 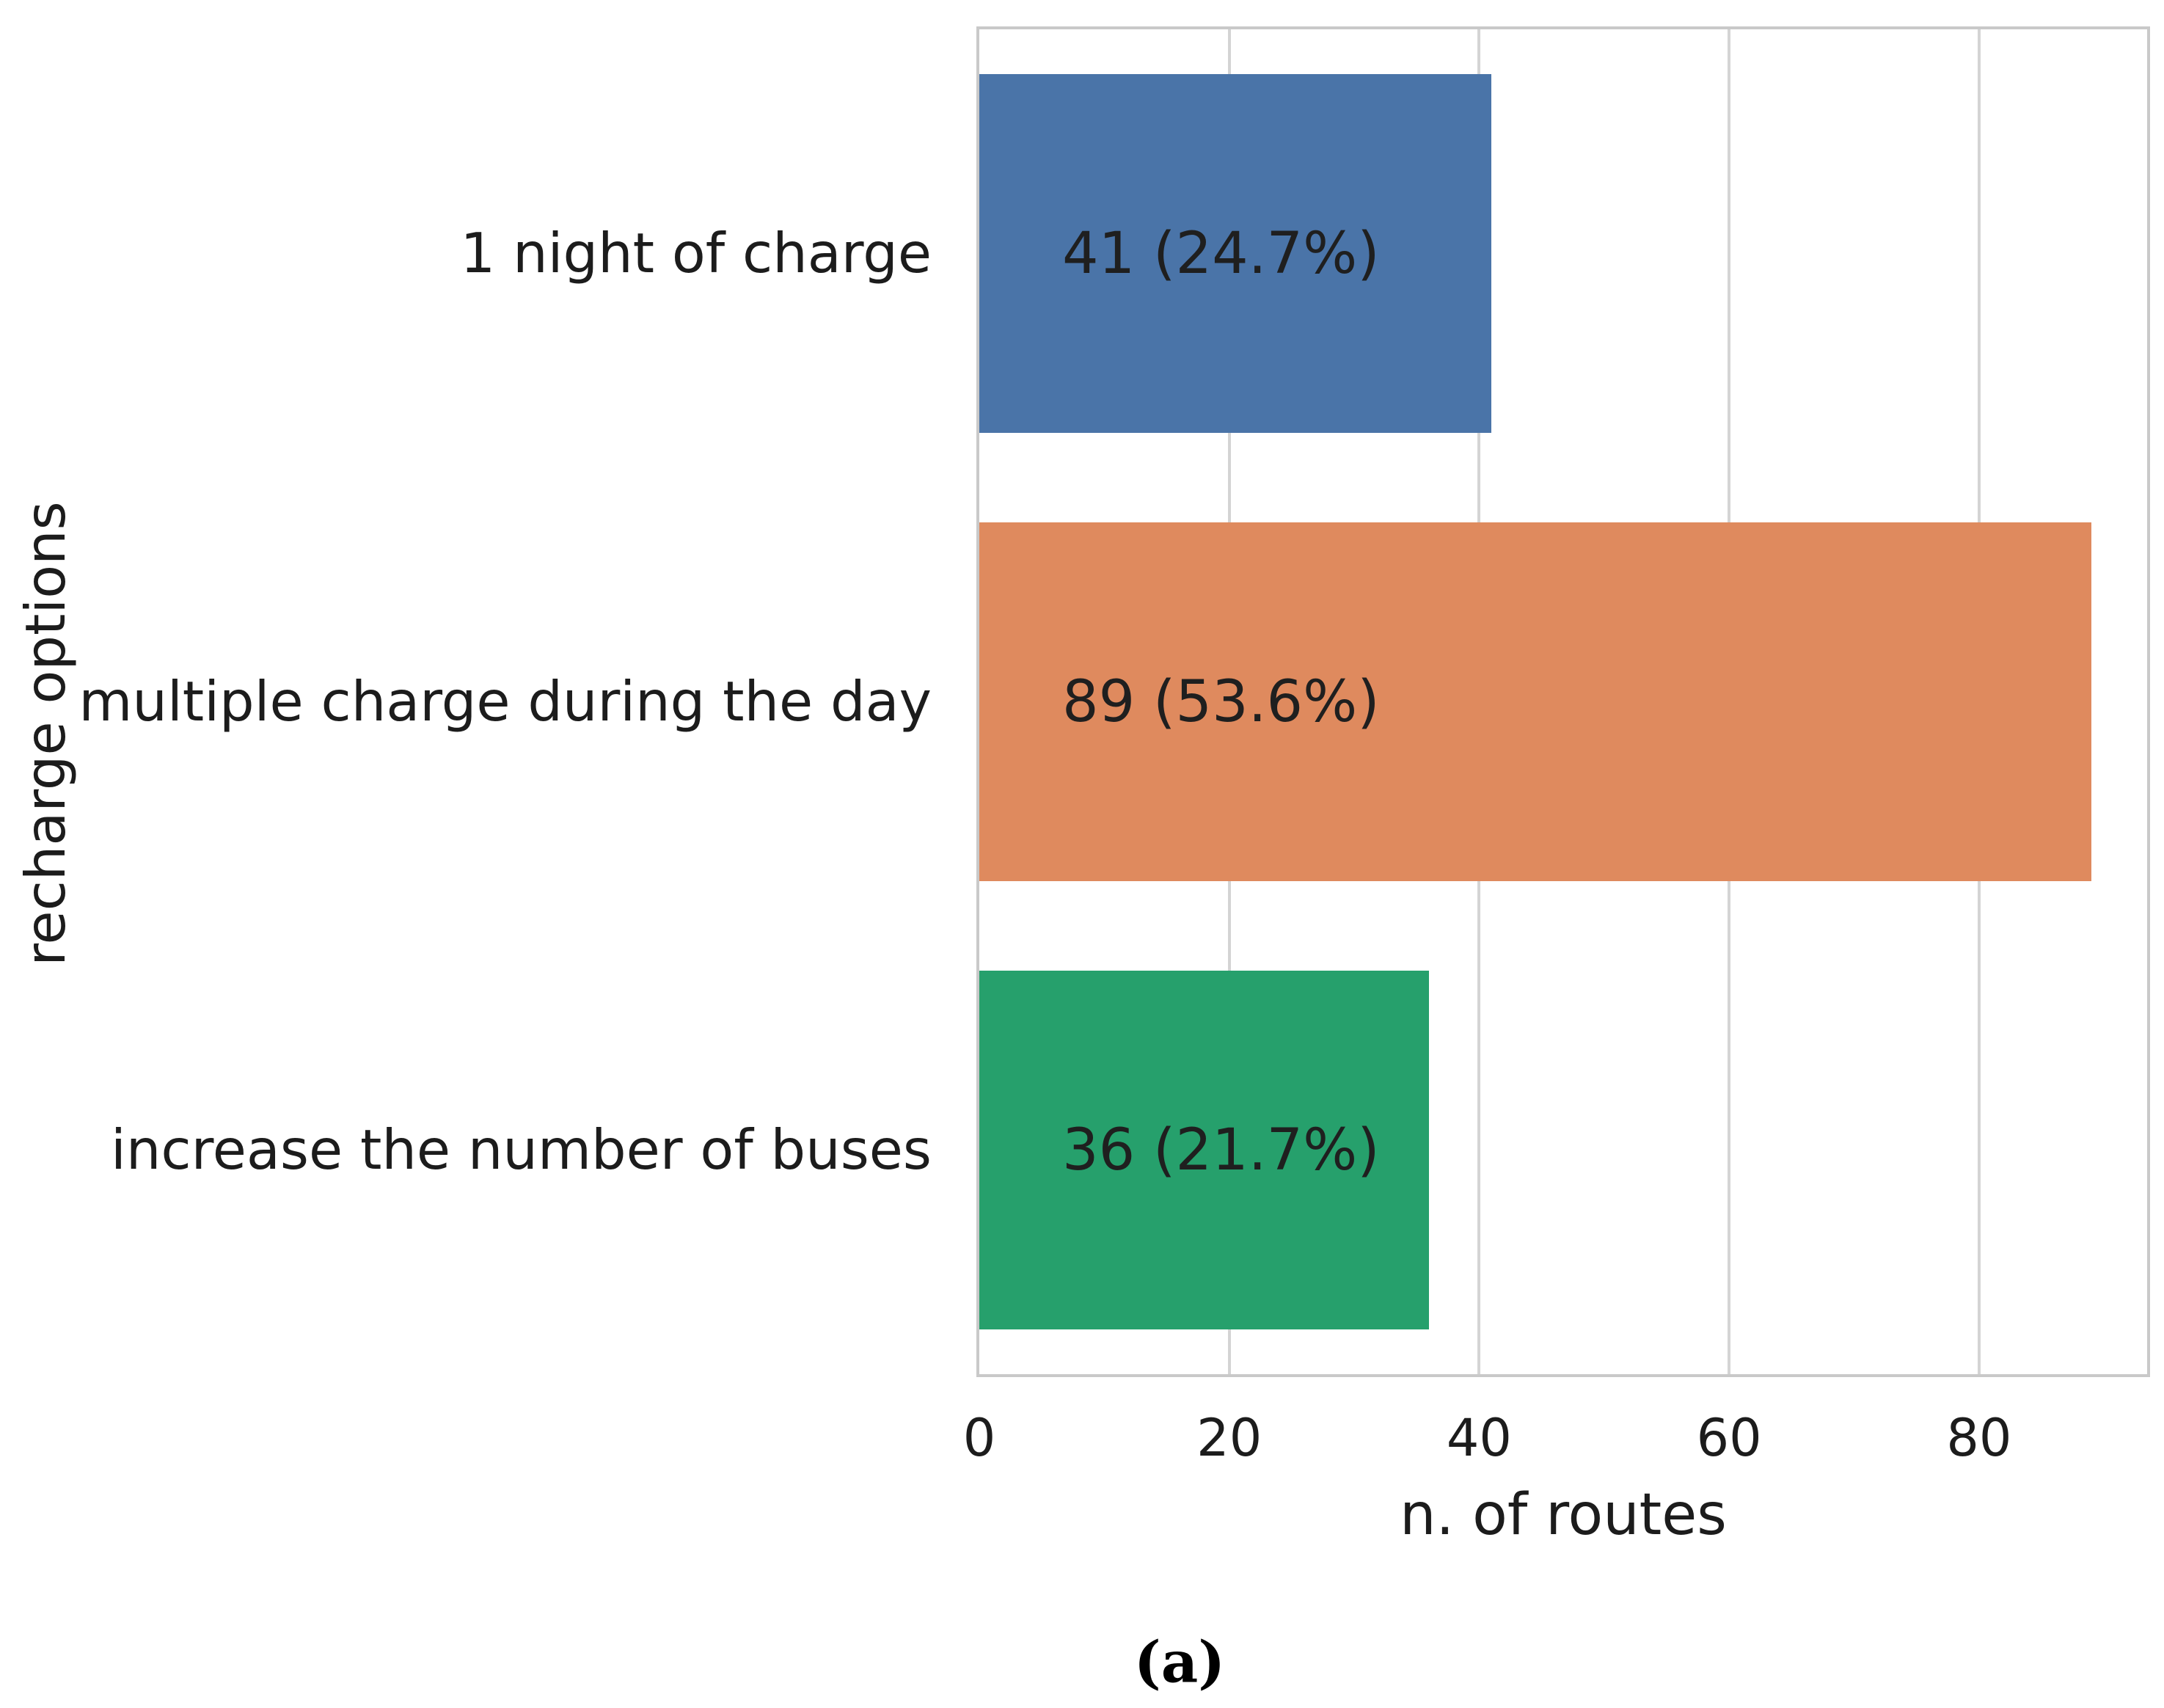 I want to click on bar-1-night-of-charge: 41 (24.7%), so click(x=1235, y=253).